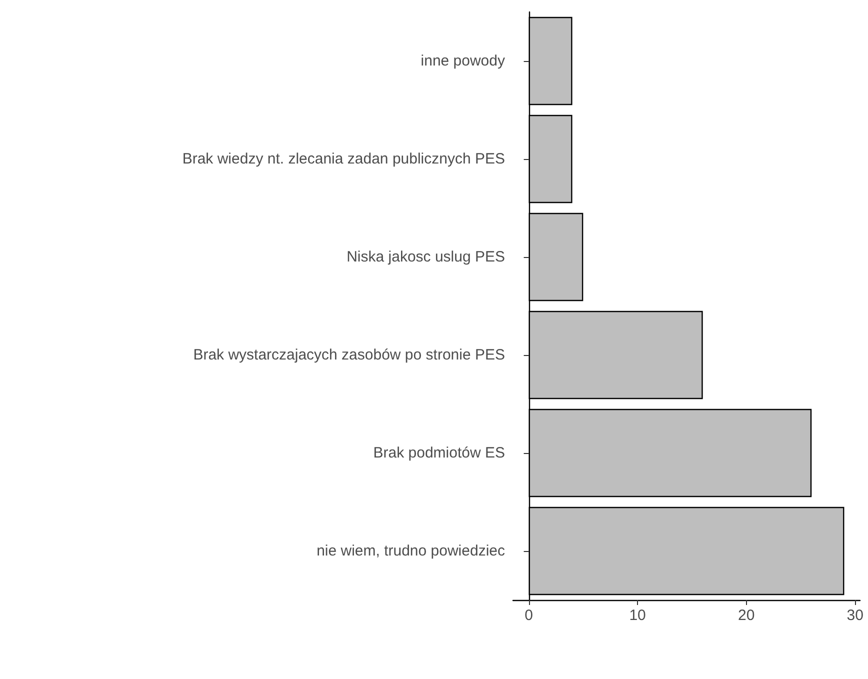 This screenshot has width=868, height=679. What do you see at coordinates (463, 61) in the screenshot?
I see `y-tick-label: inne powody` at bounding box center [463, 61].